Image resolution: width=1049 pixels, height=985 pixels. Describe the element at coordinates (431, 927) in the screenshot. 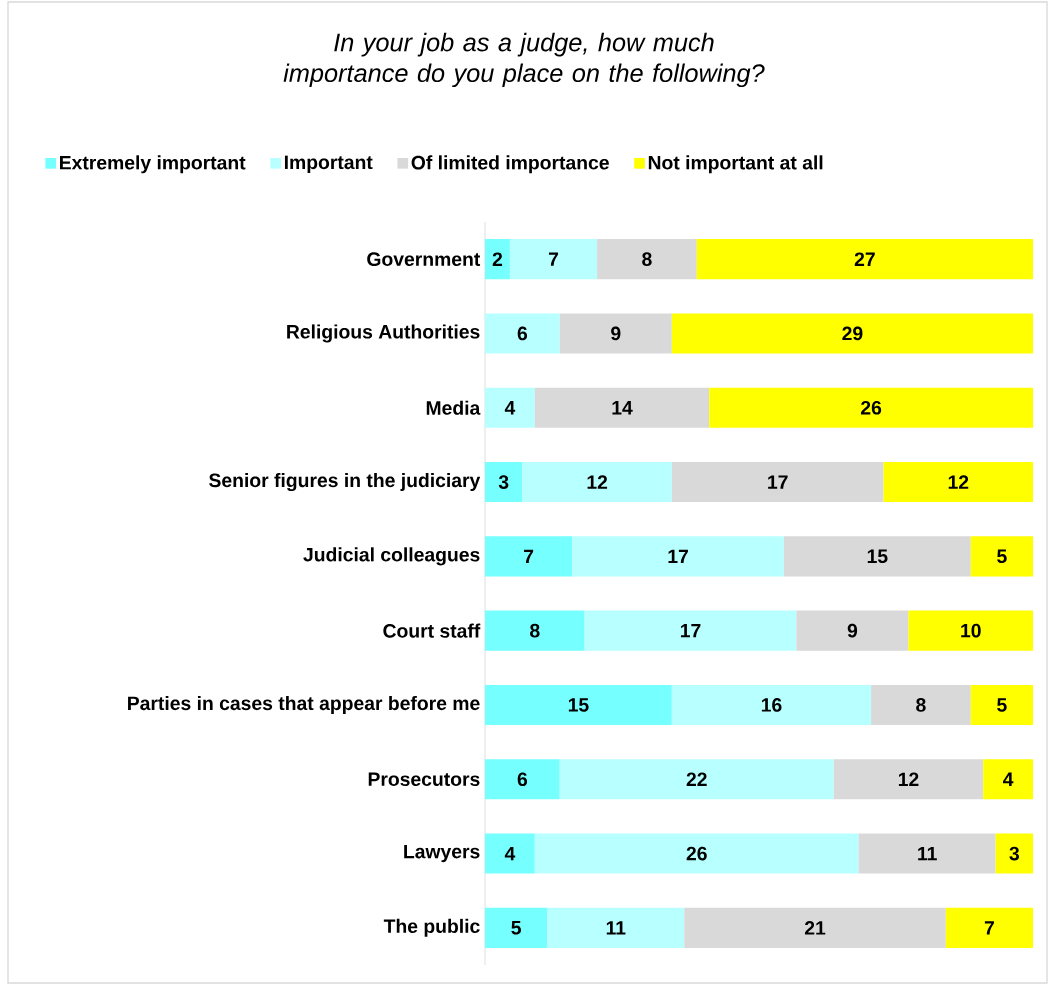

I see `y-tick-label: The public` at that location.